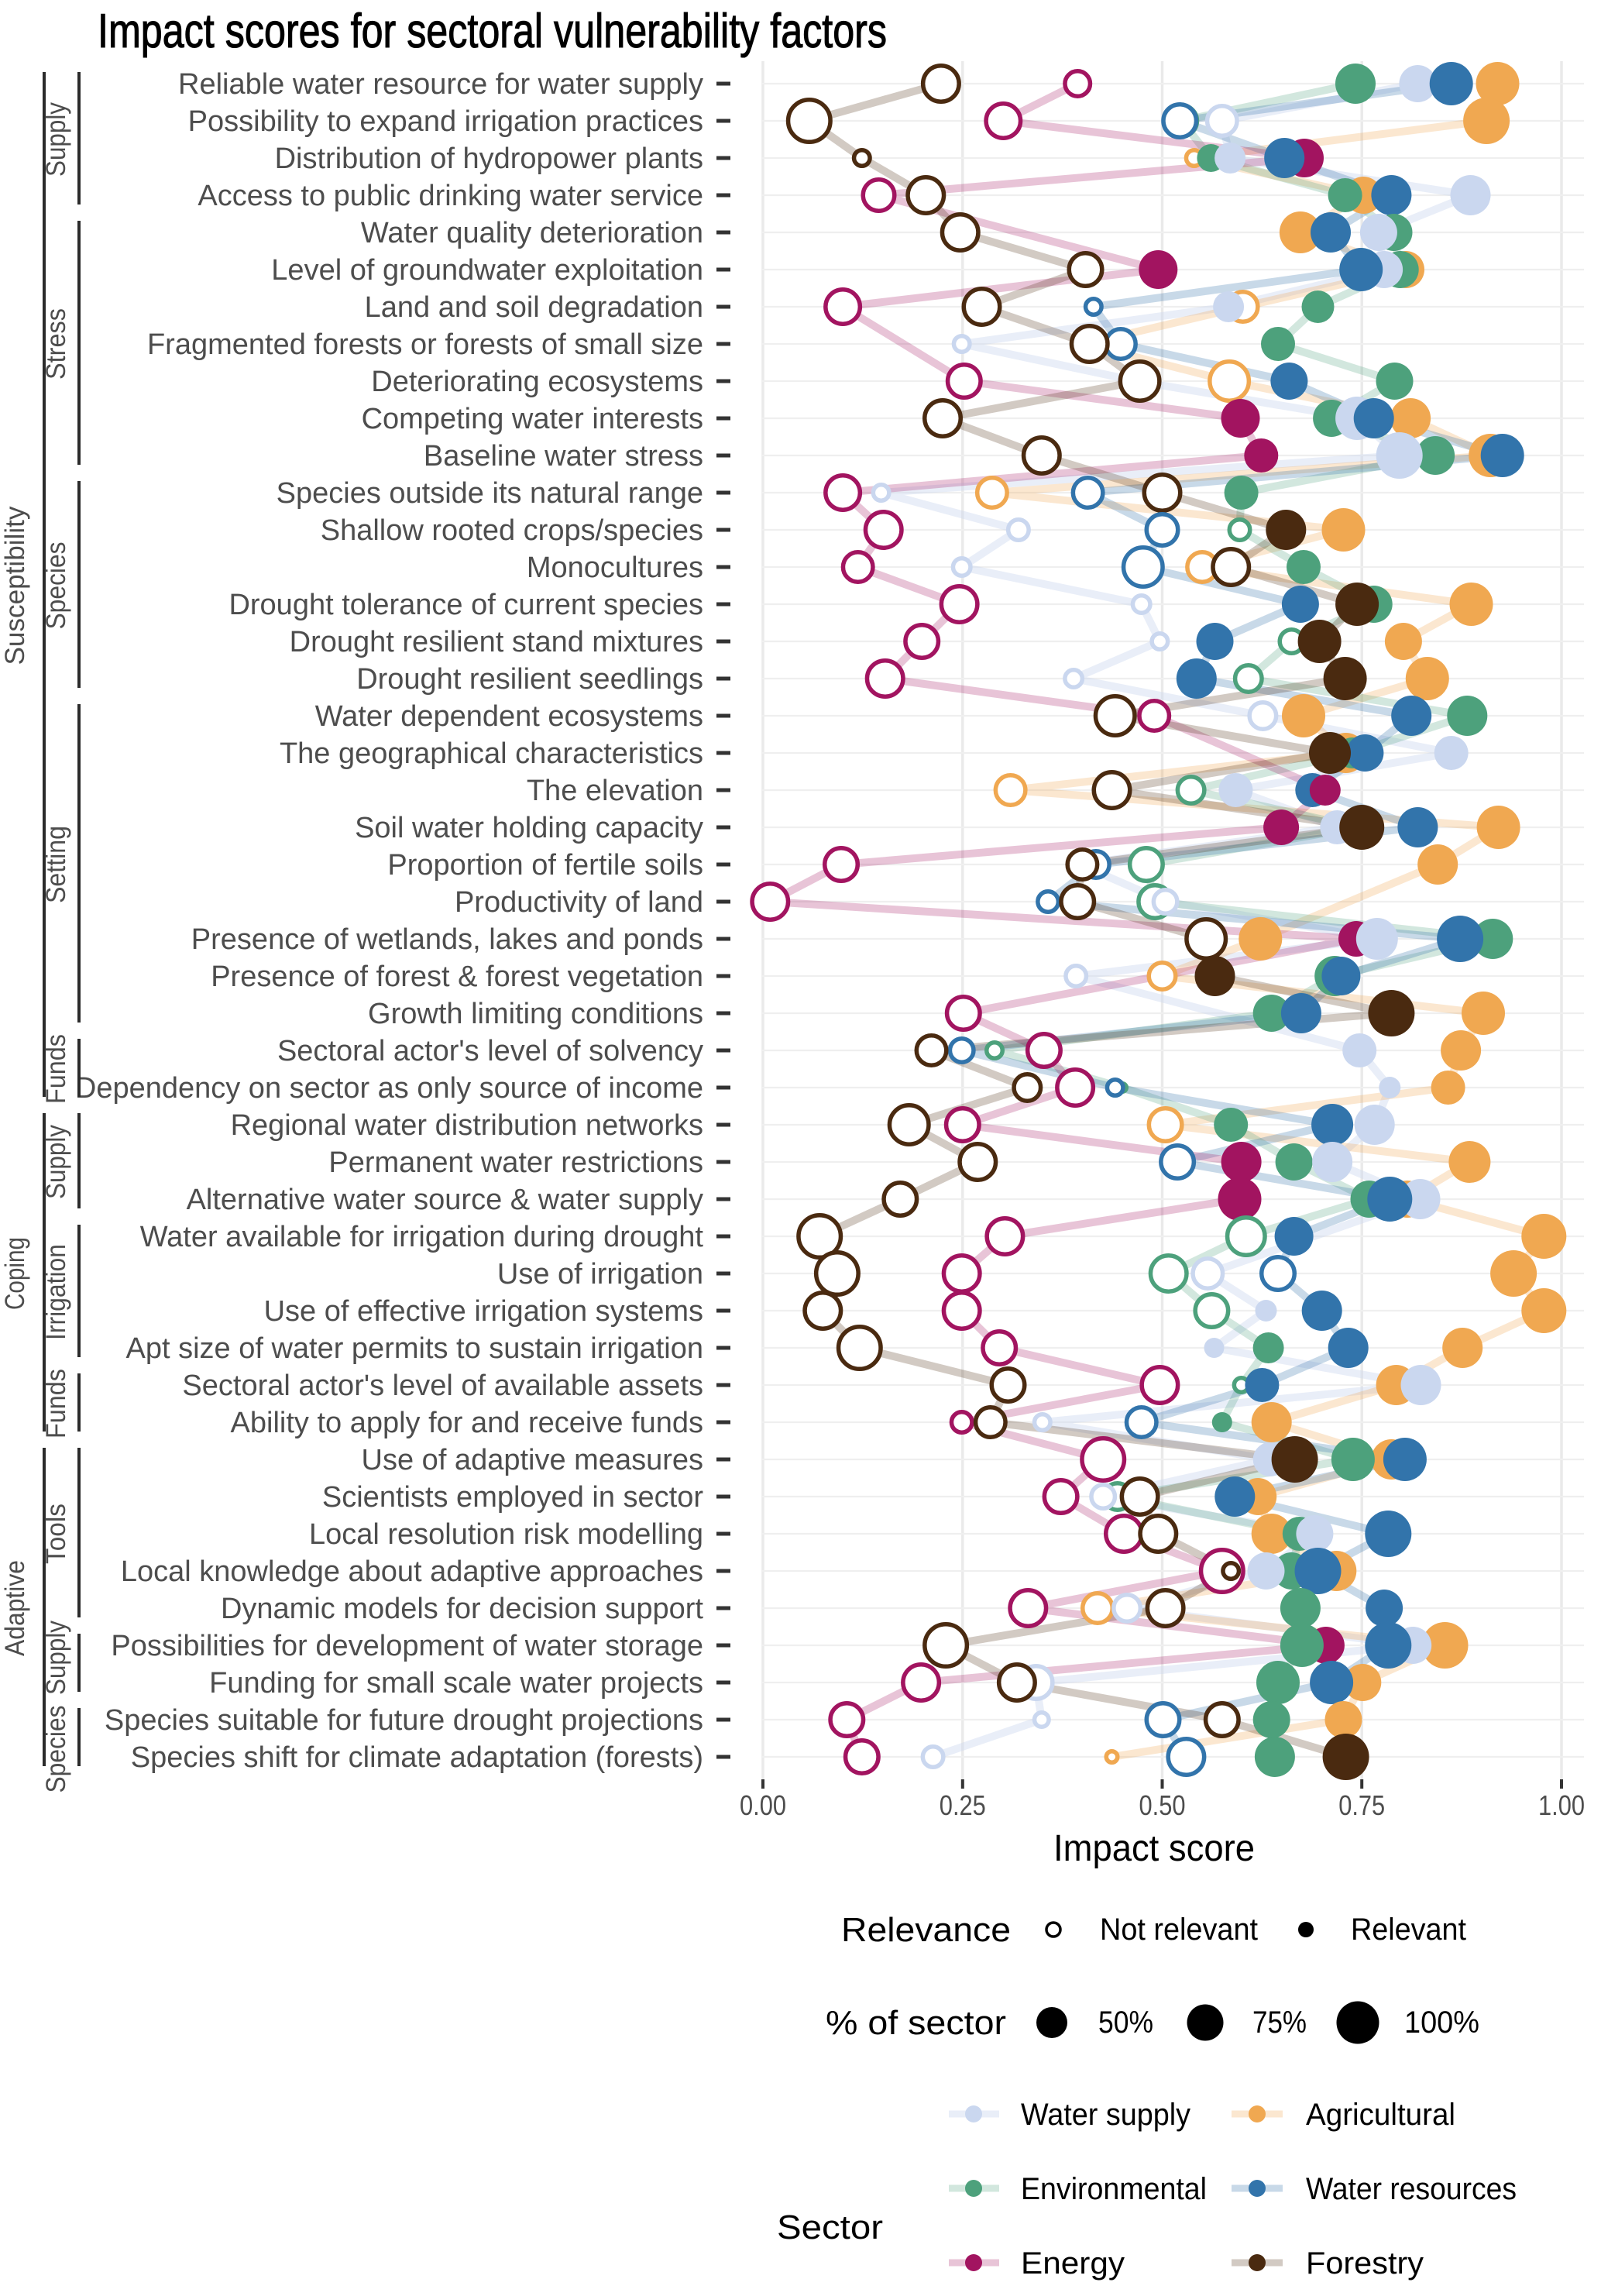 The height and width of the screenshot is (2296, 1601). Describe the element at coordinates (56, 1534) in the screenshot. I see `svg-text: Tools` at that location.